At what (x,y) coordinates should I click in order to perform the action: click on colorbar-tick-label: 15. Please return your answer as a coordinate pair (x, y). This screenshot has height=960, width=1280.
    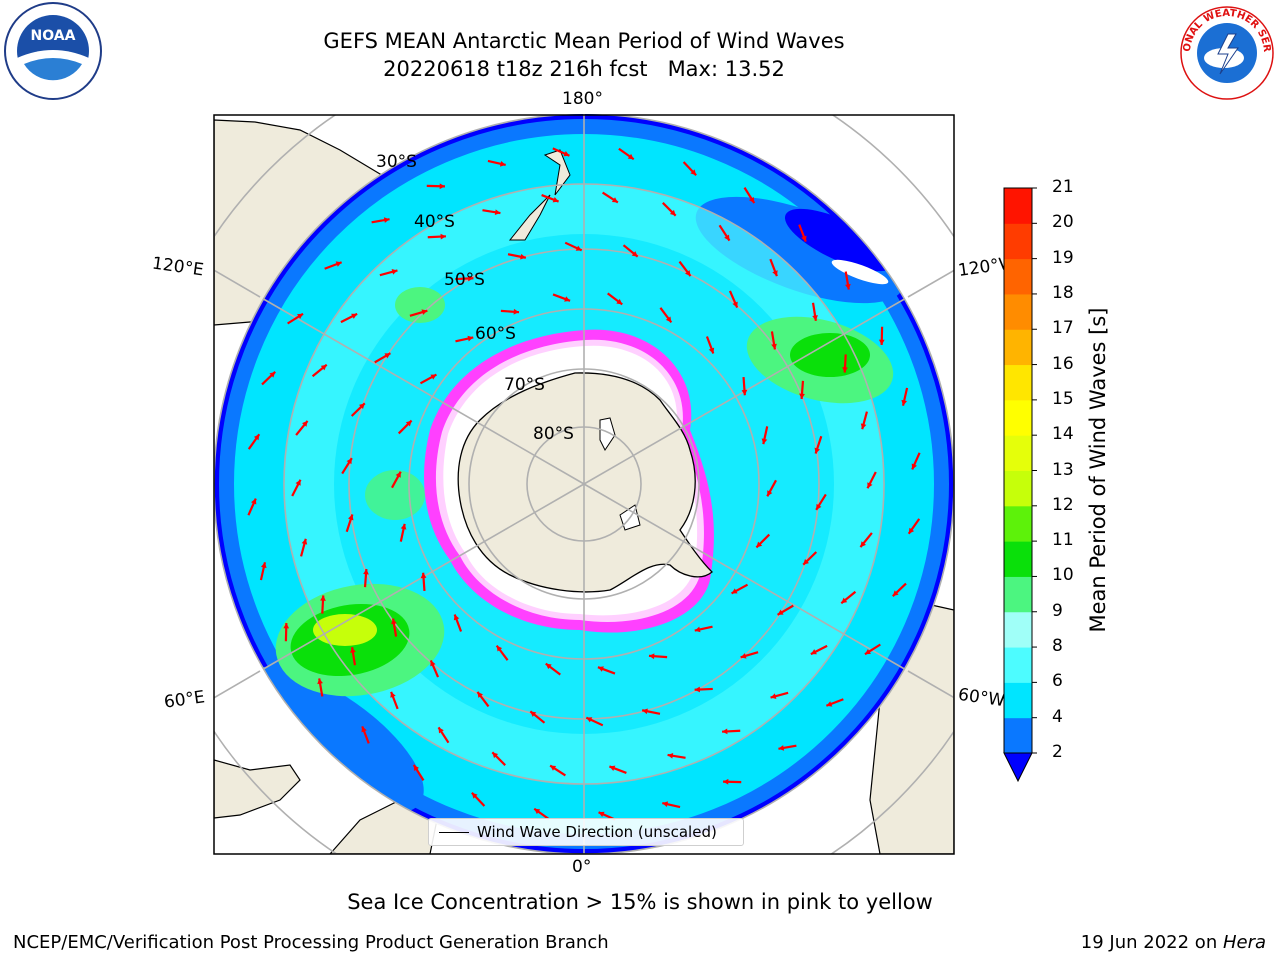
    Looking at the image, I should click on (1063, 398).